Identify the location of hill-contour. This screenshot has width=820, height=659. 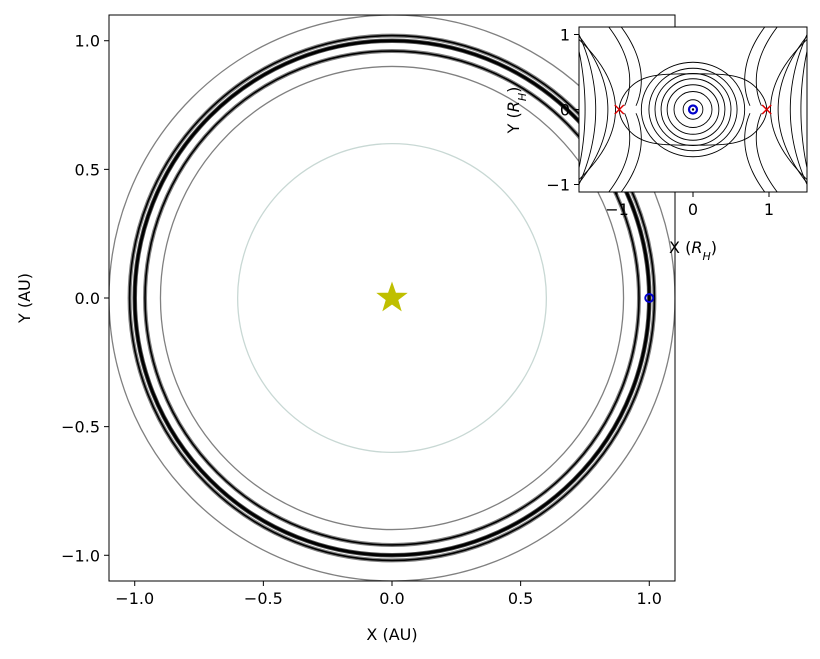
(693, 109).